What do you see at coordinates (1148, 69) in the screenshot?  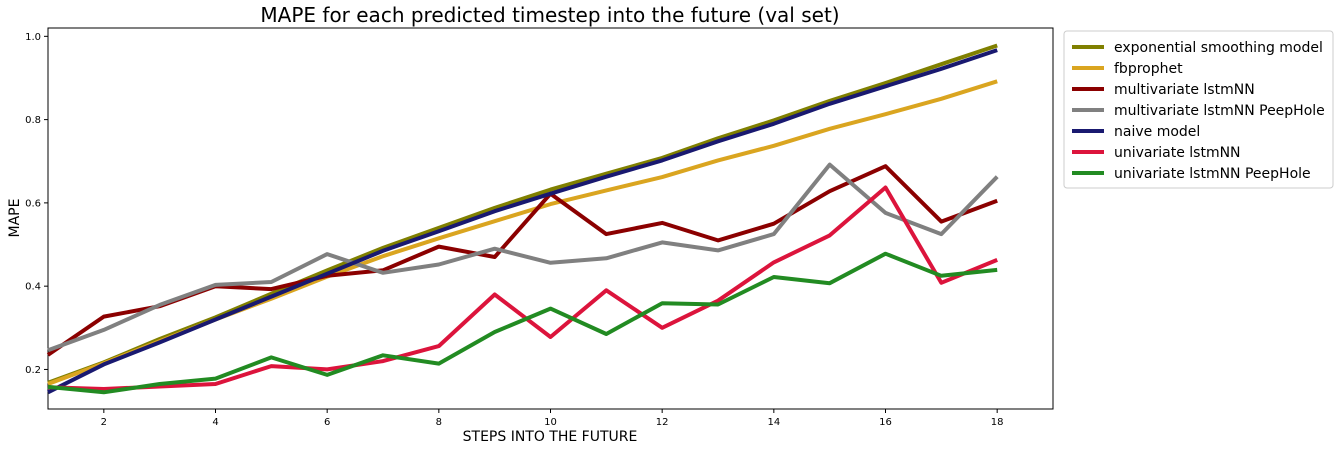 I see `legend-label: fbprophet` at bounding box center [1148, 69].